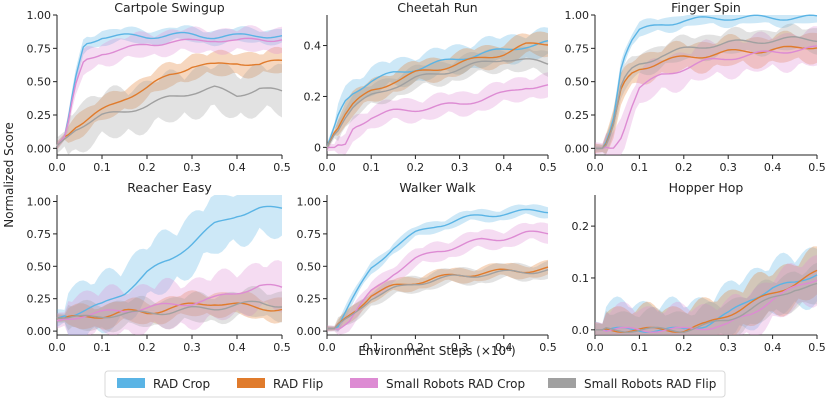 The width and height of the screenshot is (830, 403). What do you see at coordinates (251, 383) in the screenshot?
I see `legend-swatch-rad-flip` at bounding box center [251, 383].